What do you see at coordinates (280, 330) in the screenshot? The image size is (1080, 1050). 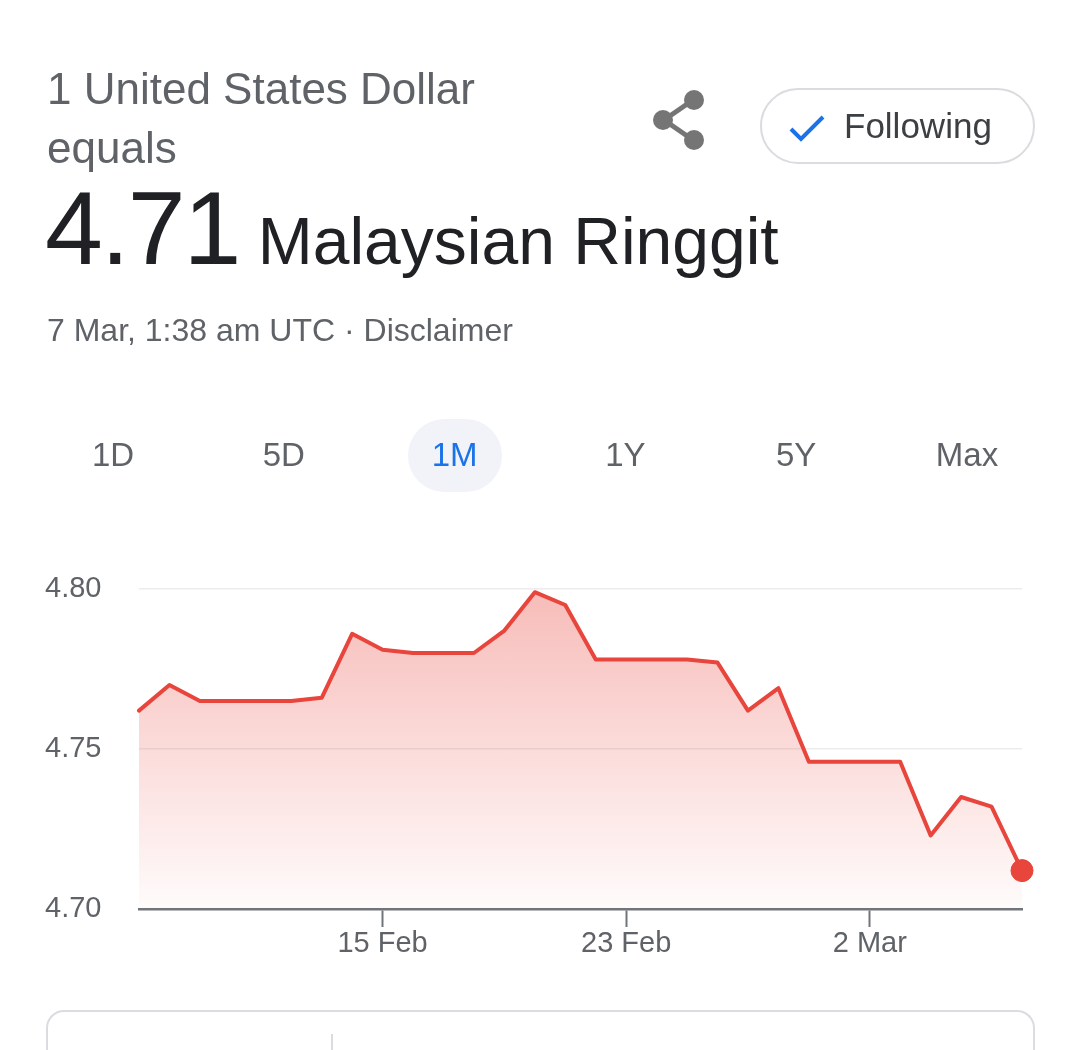 I see `text: 7 Mar, 1:38 am UTC · Disclaimer` at bounding box center [280, 330].